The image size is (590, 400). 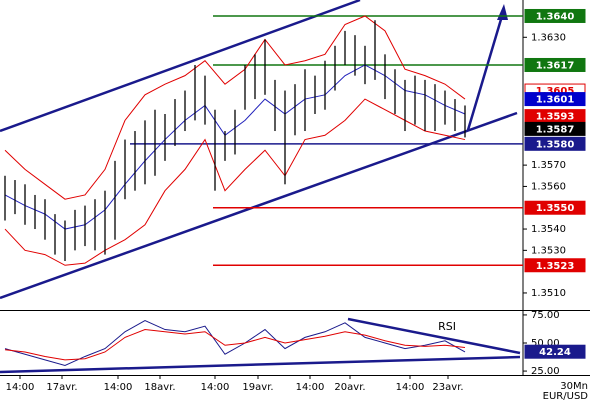 I want to click on y-tick-label: 75.00, so click(x=545, y=315).